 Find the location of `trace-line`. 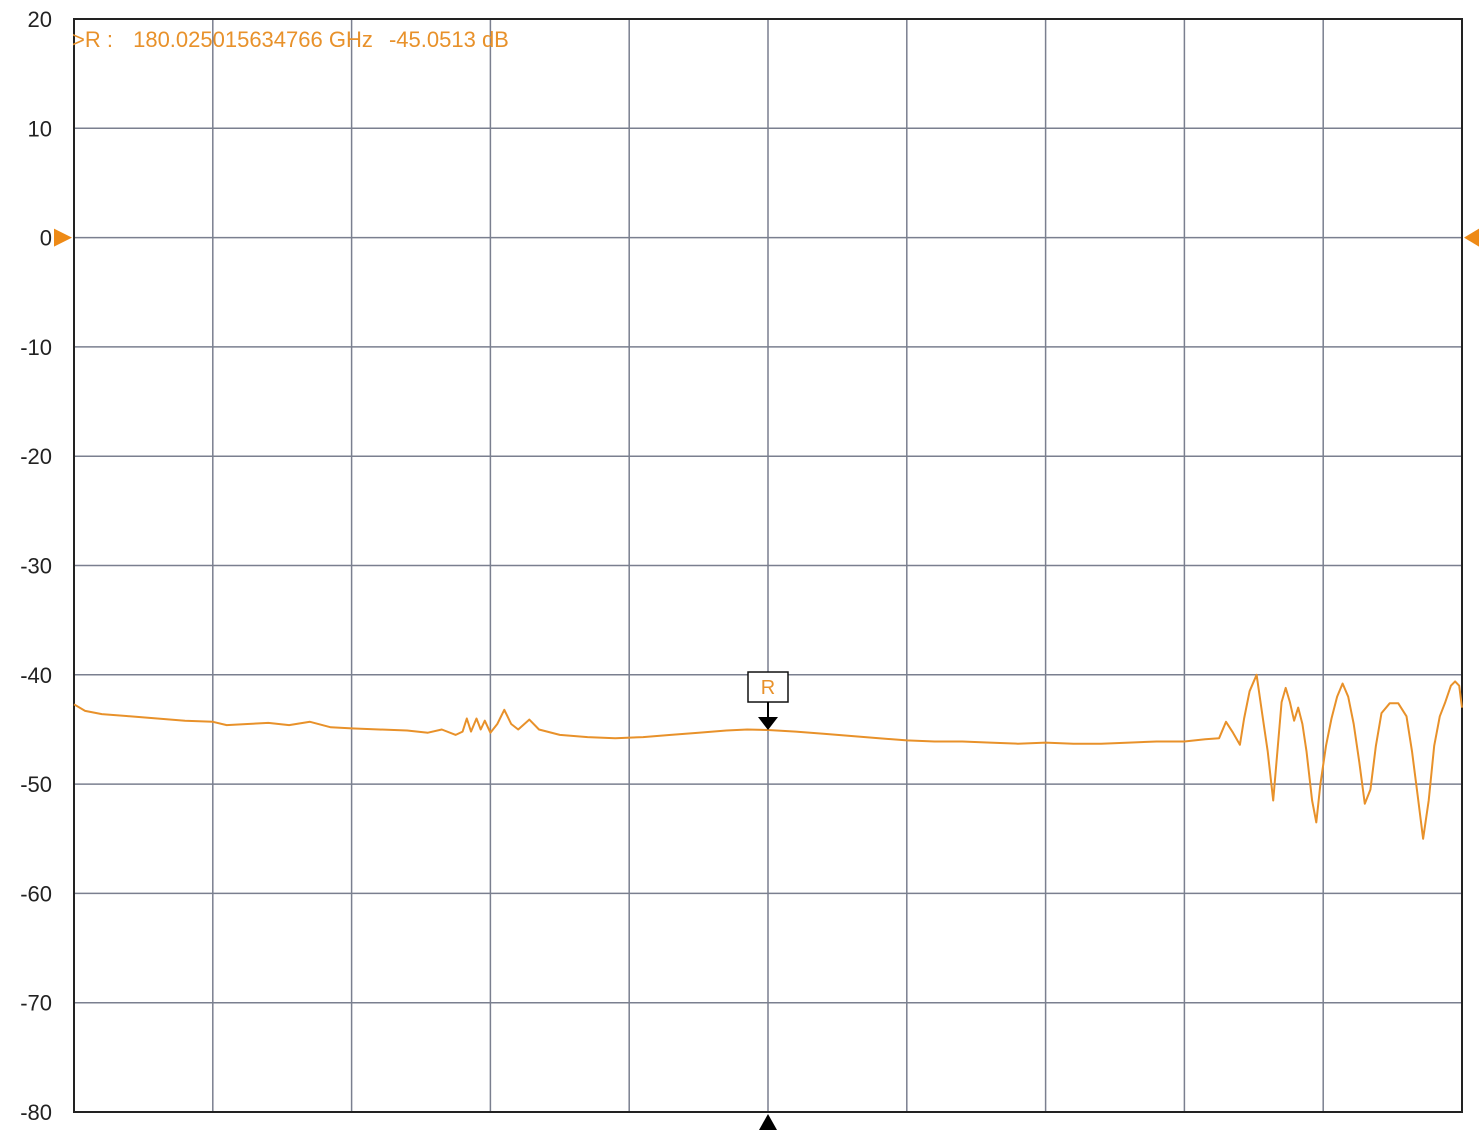

trace-line is located at coordinates (768, 756).